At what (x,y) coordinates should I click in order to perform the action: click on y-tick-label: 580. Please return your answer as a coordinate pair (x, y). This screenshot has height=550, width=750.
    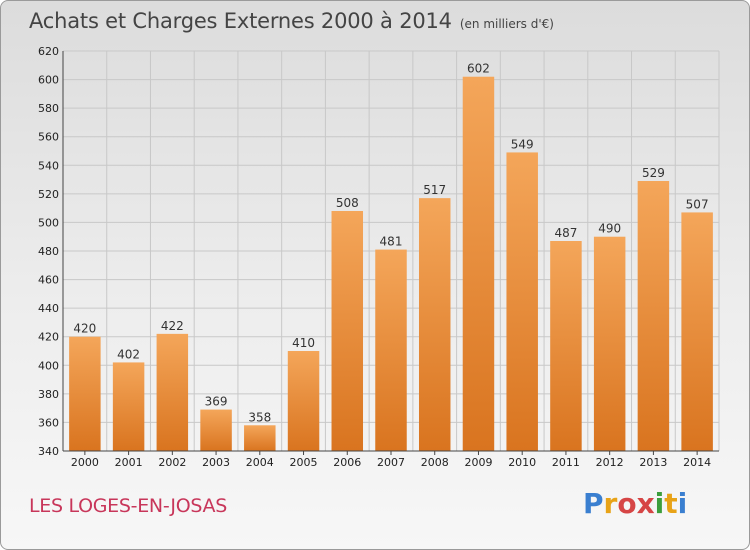
    Looking at the image, I should click on (48, 108).